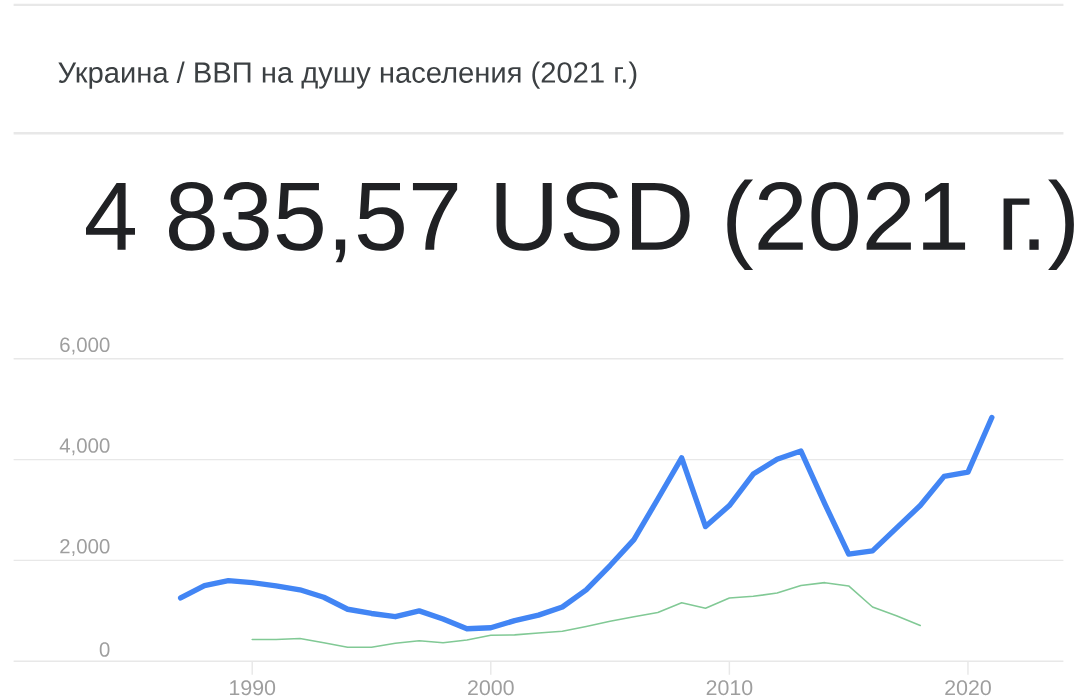 Image resolution: width=1080 pixels, height=699 pixels. Describe the element at coordinates (253, 688) in the screenshot. I see `x-tick-label: 1990` at that location.